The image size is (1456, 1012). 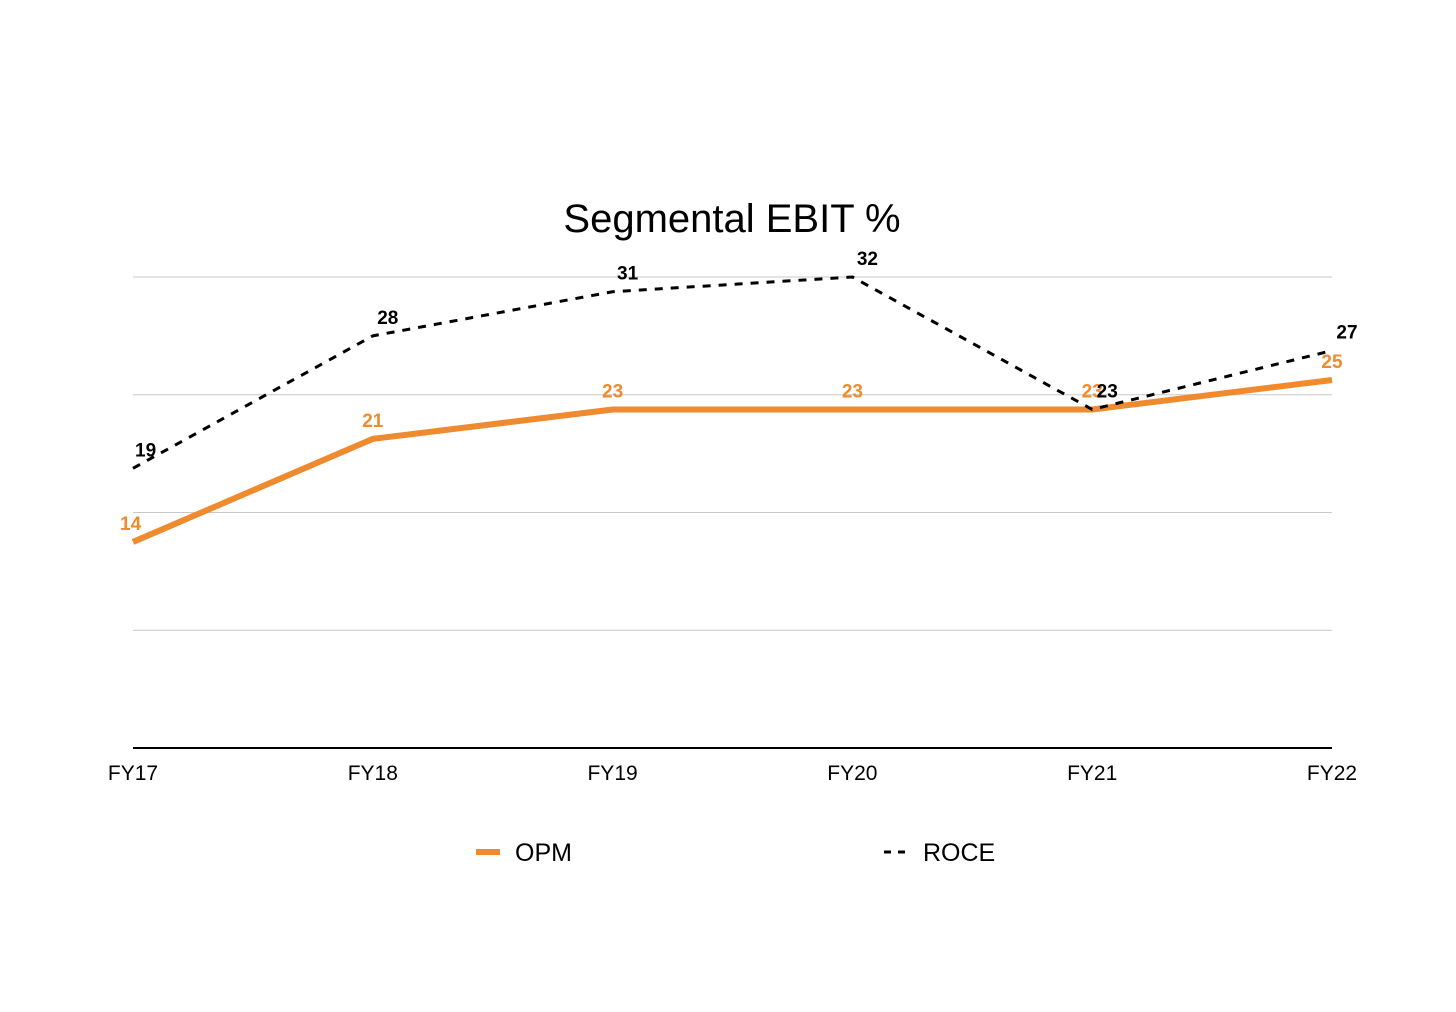 I want to click on legend: OPM ROCE, so click(x=735, y=853).